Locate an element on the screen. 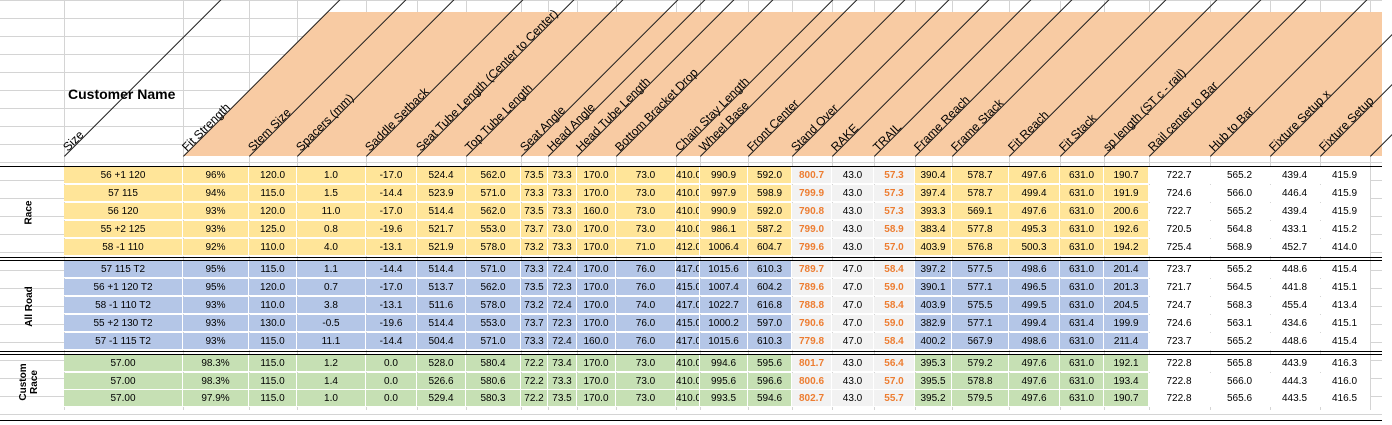 This screenshot has height=425, width=1392. data-cell: 578.7 is located at coordinates (980, 175).